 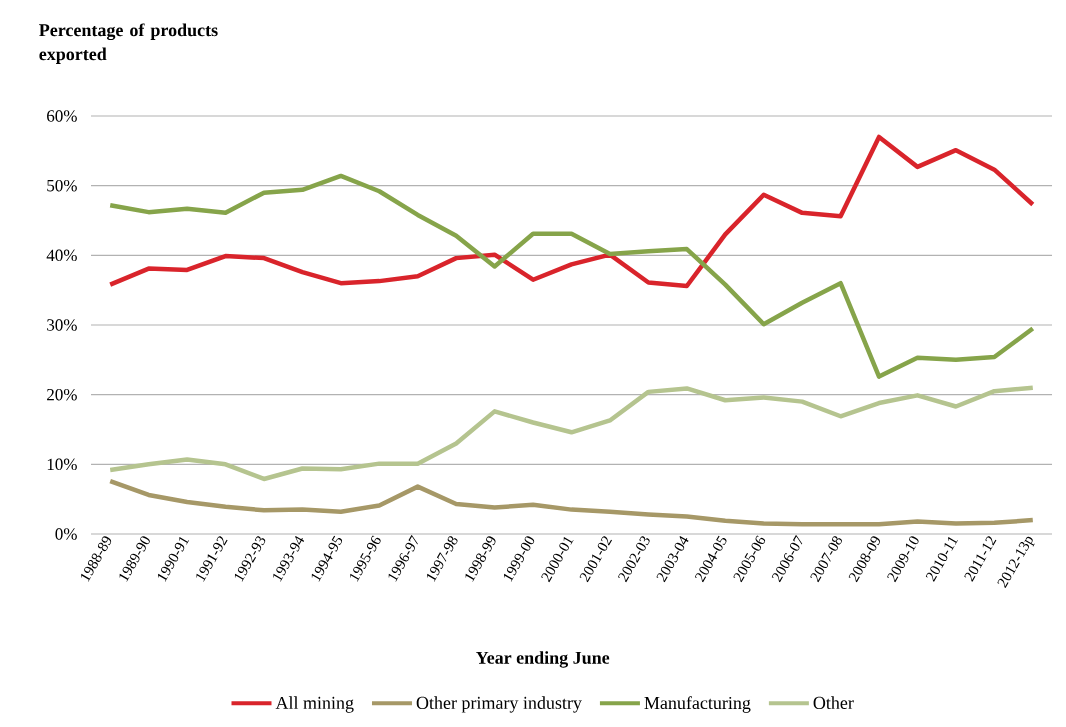 I want to click on legend-label: Manufacturing, so click(x=697, y=704).